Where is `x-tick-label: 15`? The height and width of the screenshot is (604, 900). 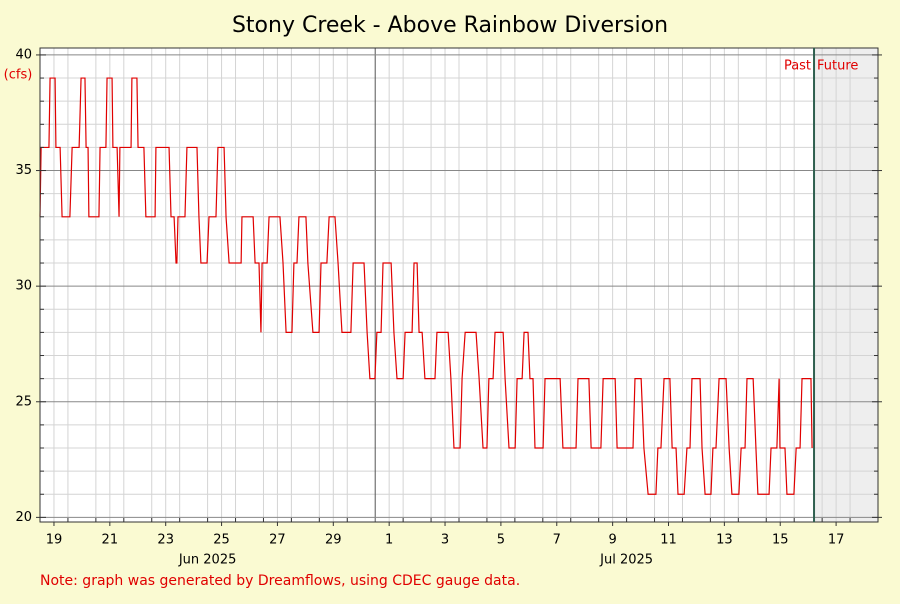 x-tick-label: 15 is located at coordinates (780, 540).